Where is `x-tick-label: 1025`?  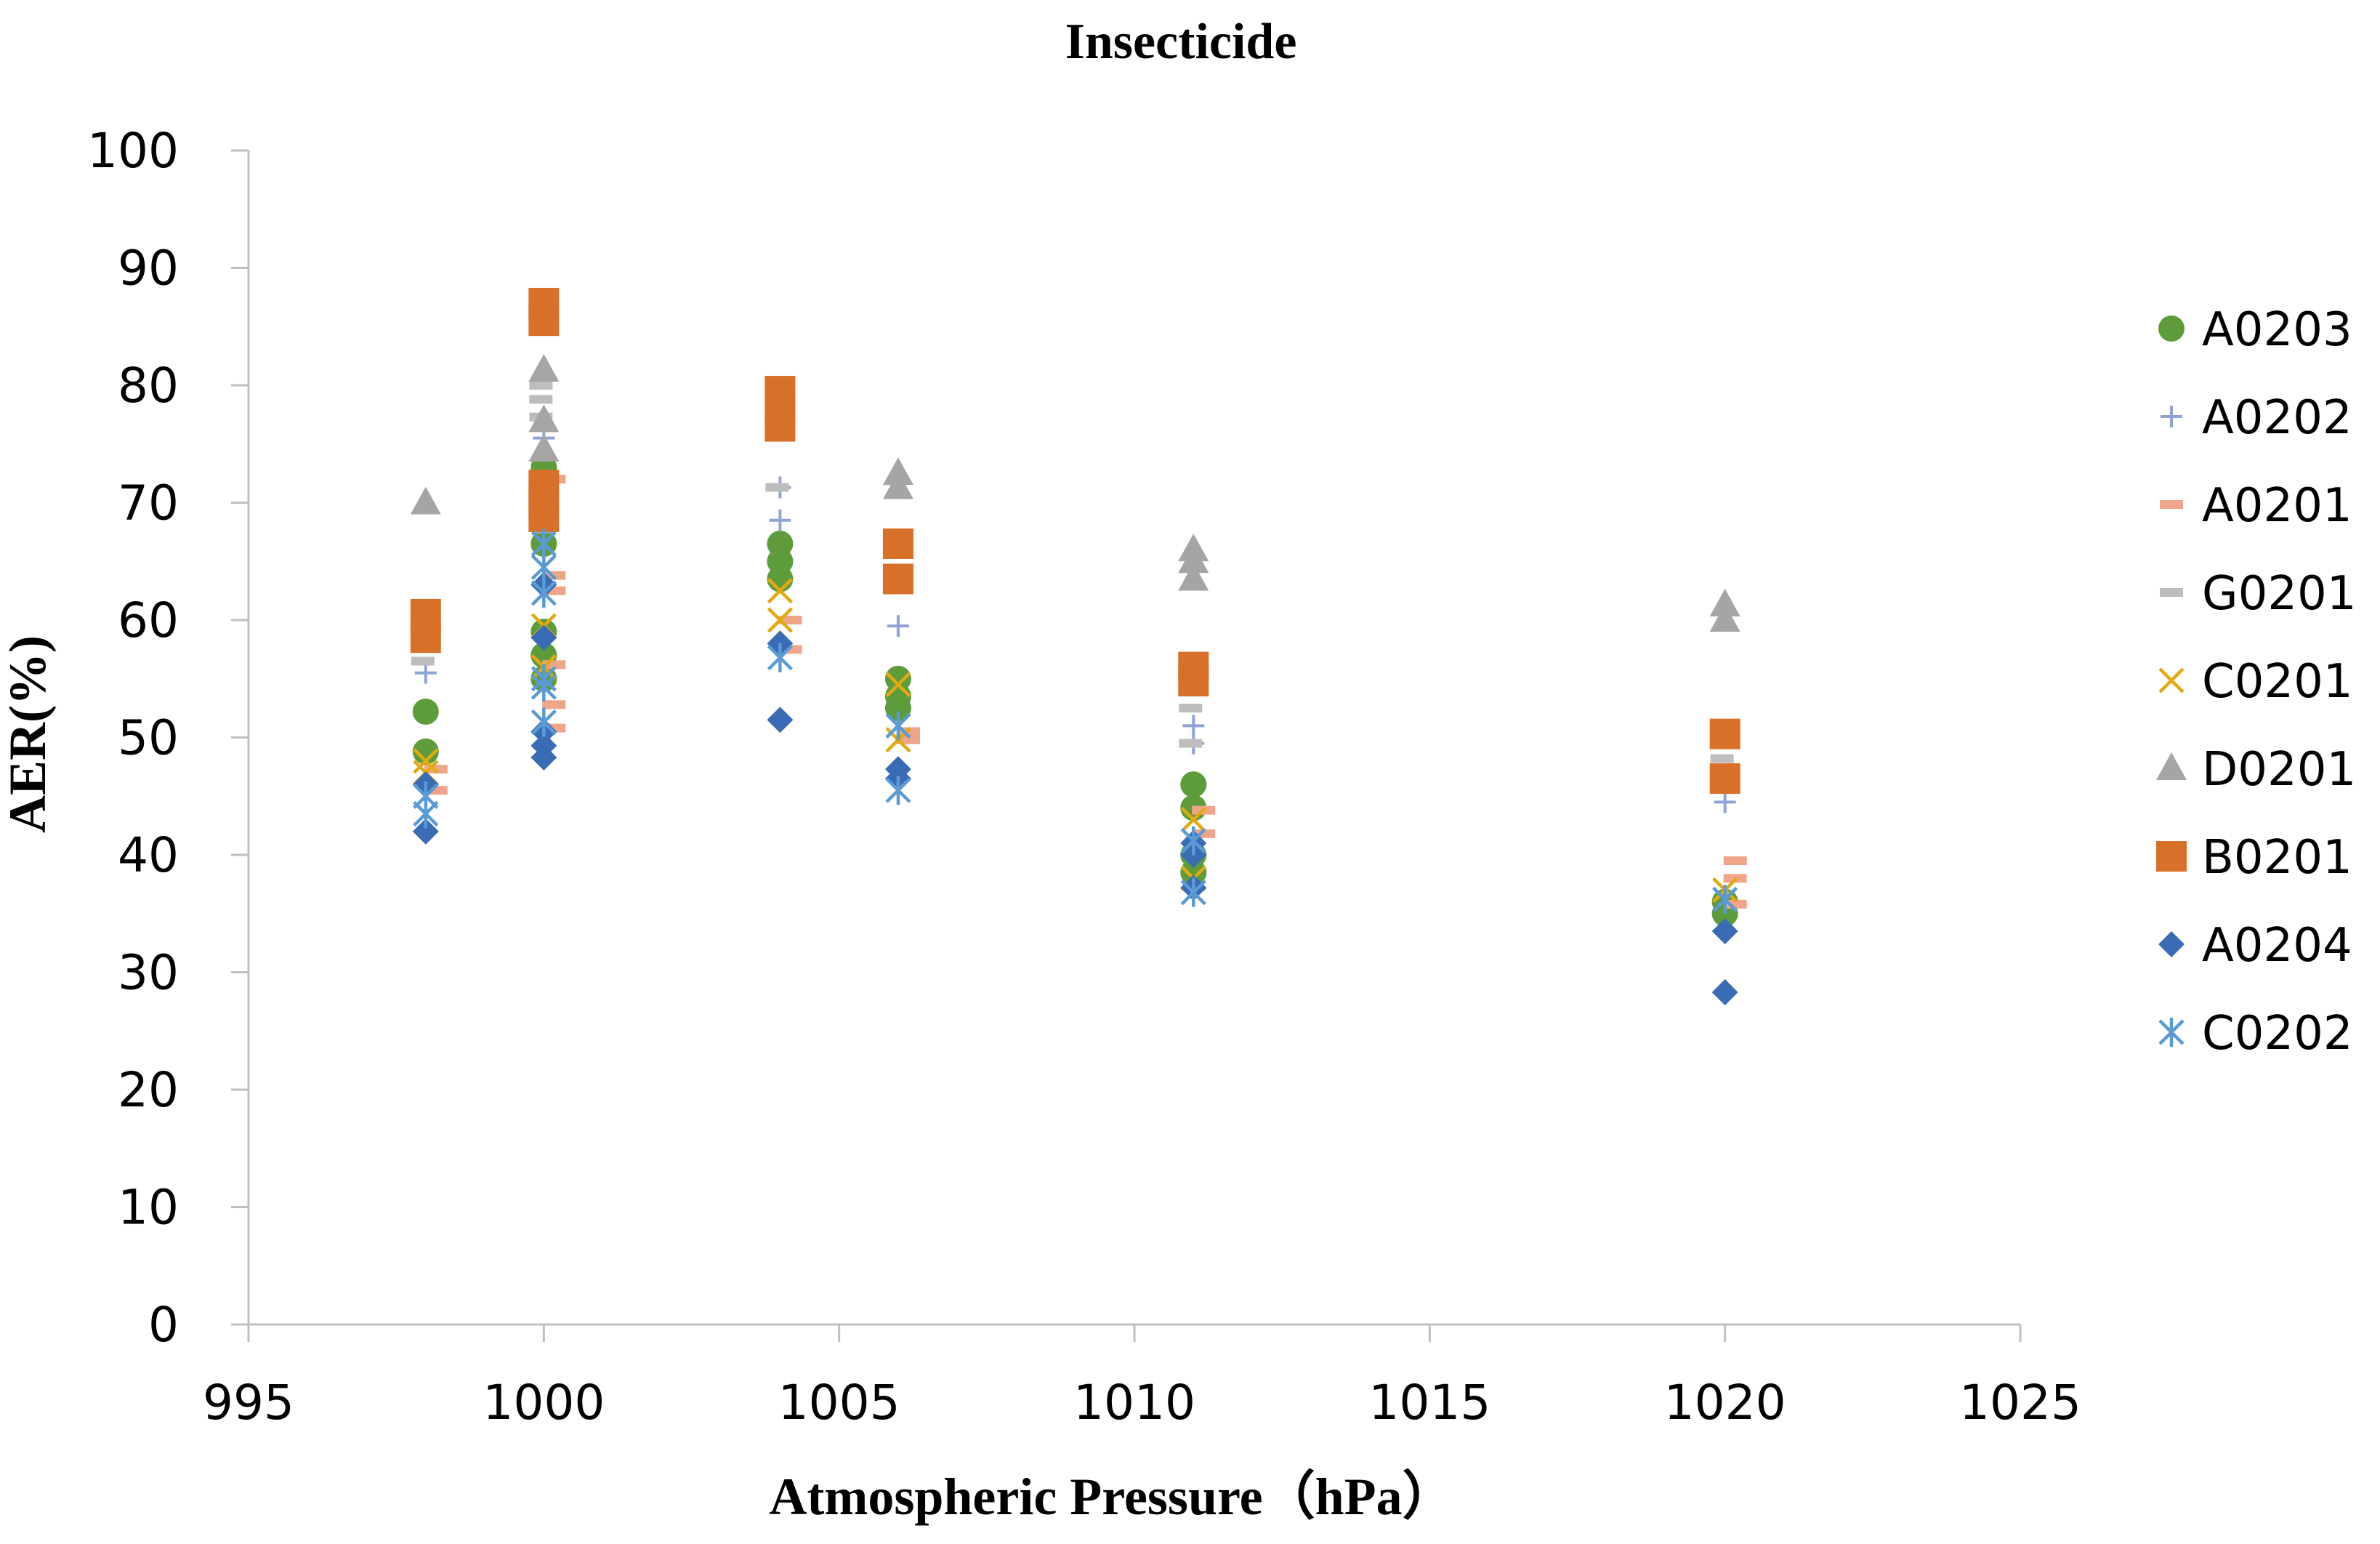
x-tick-label: 1025 is located at coordinates (2020, 1403).